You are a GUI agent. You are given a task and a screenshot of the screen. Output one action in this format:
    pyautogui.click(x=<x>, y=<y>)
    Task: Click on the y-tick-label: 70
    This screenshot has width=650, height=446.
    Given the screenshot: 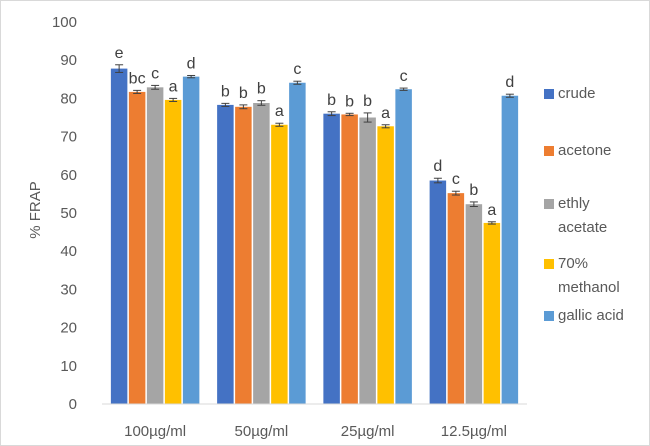 What is the action you would take?
    pyautogui.click(x=68, y=137)
    